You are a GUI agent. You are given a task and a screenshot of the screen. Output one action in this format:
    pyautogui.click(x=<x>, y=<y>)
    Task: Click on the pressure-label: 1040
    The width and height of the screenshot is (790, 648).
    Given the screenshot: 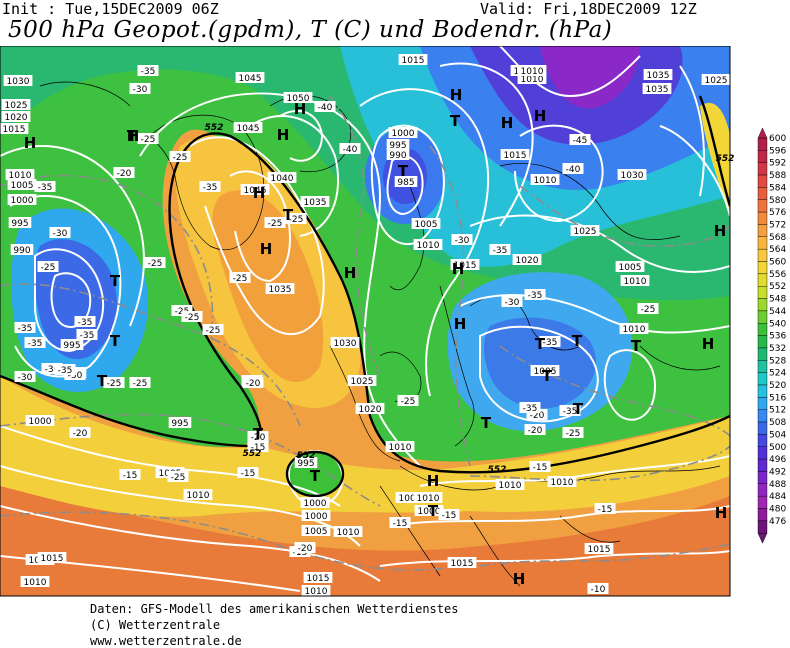 What is the action you would take?
    pyautogui.click(x=282, y=178)
    